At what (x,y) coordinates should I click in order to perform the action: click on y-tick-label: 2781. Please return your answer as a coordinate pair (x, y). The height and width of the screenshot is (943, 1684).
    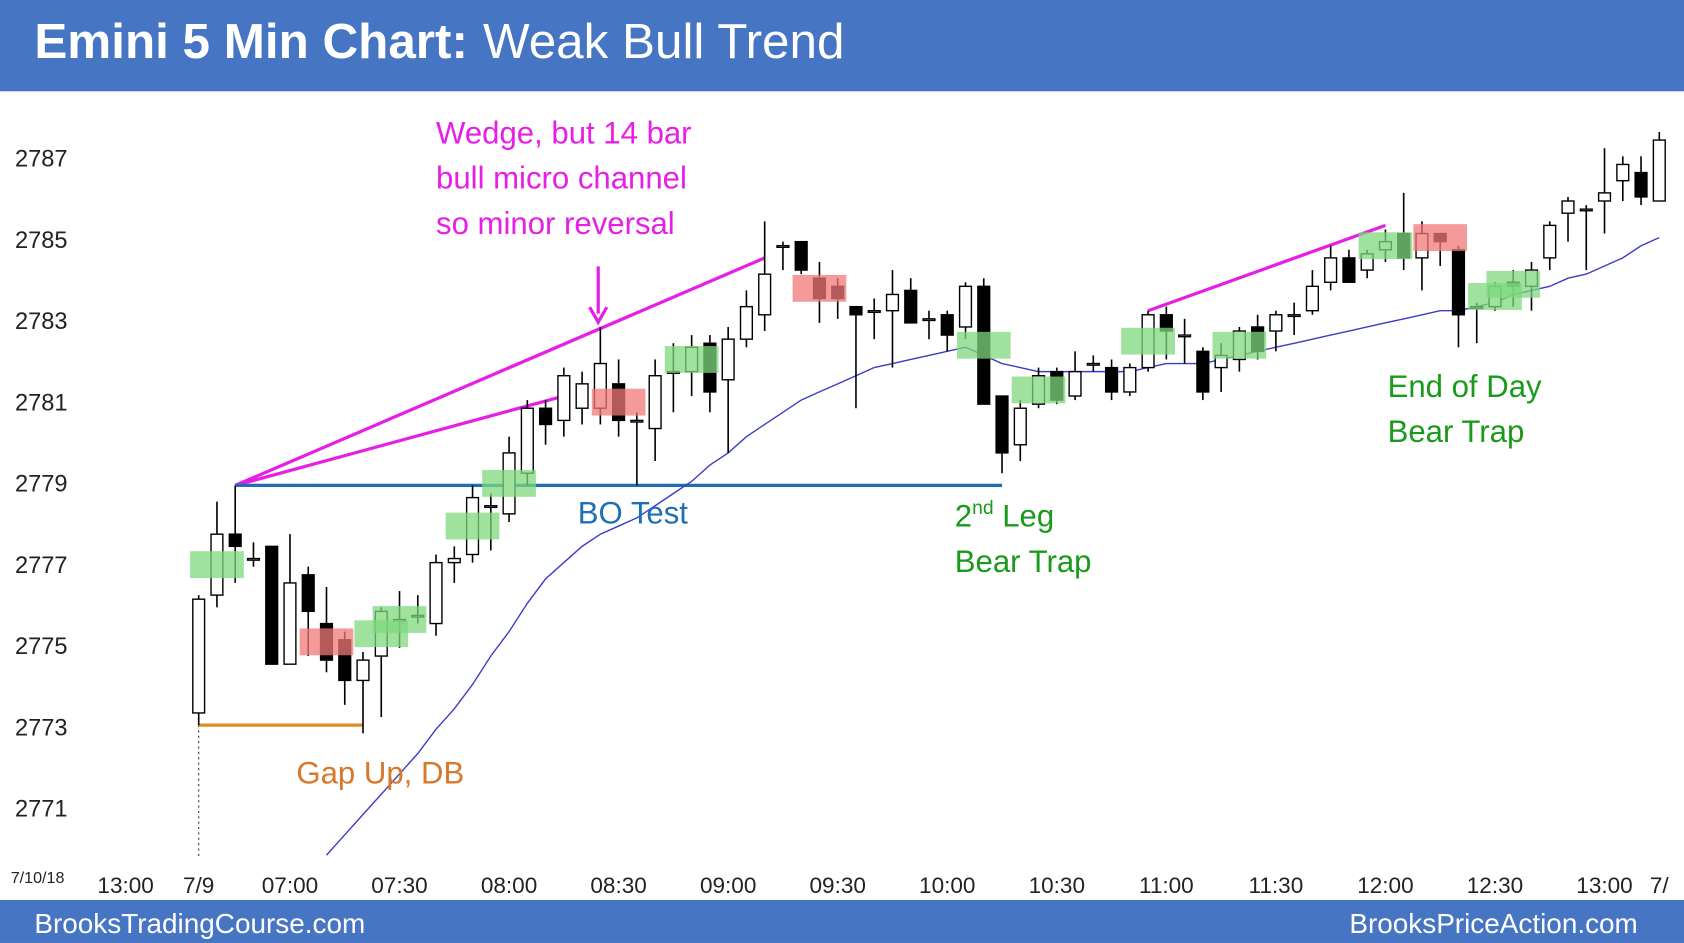
    Looking at the image, I should click on (41, 403).